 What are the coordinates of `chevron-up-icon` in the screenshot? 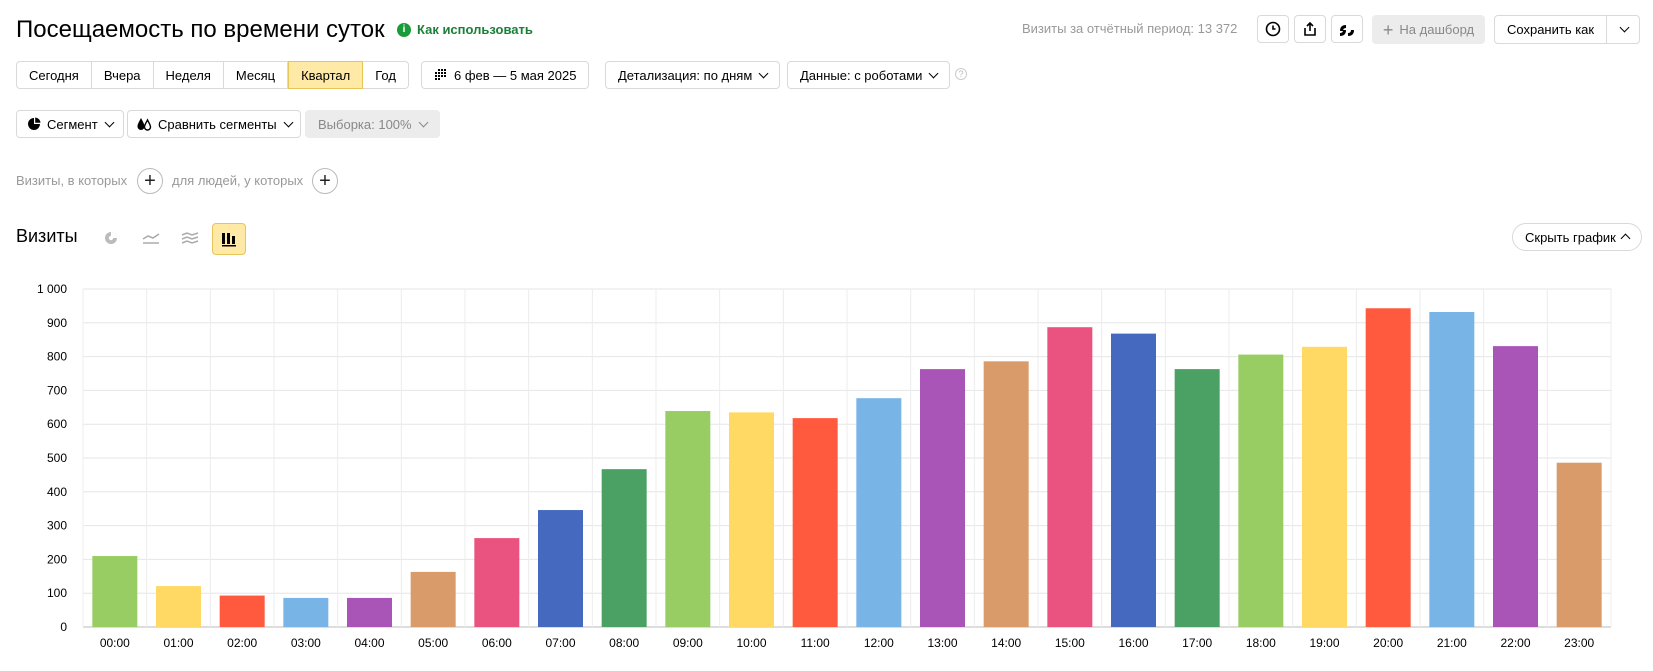 It's located at (1625, 238).